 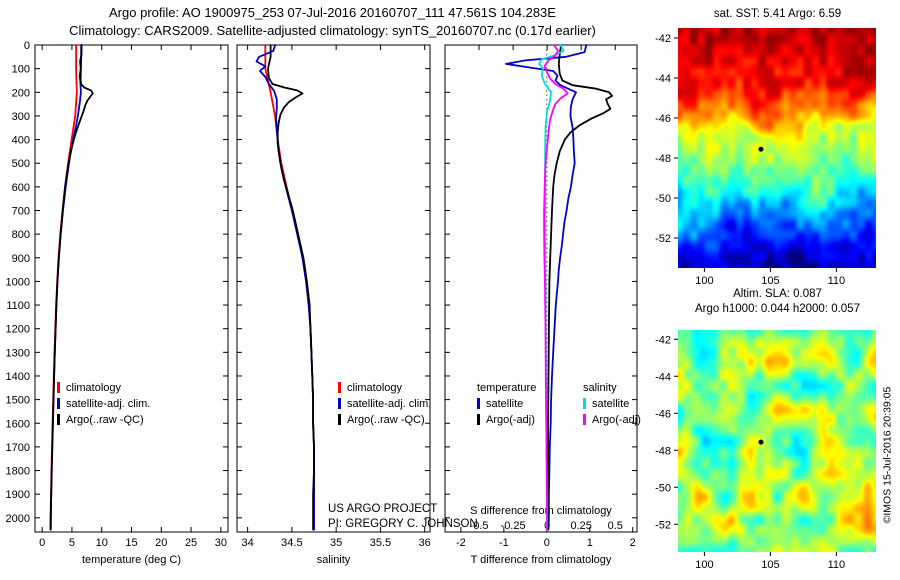 I want to click on series-climatology, so click(x=63, y=287).